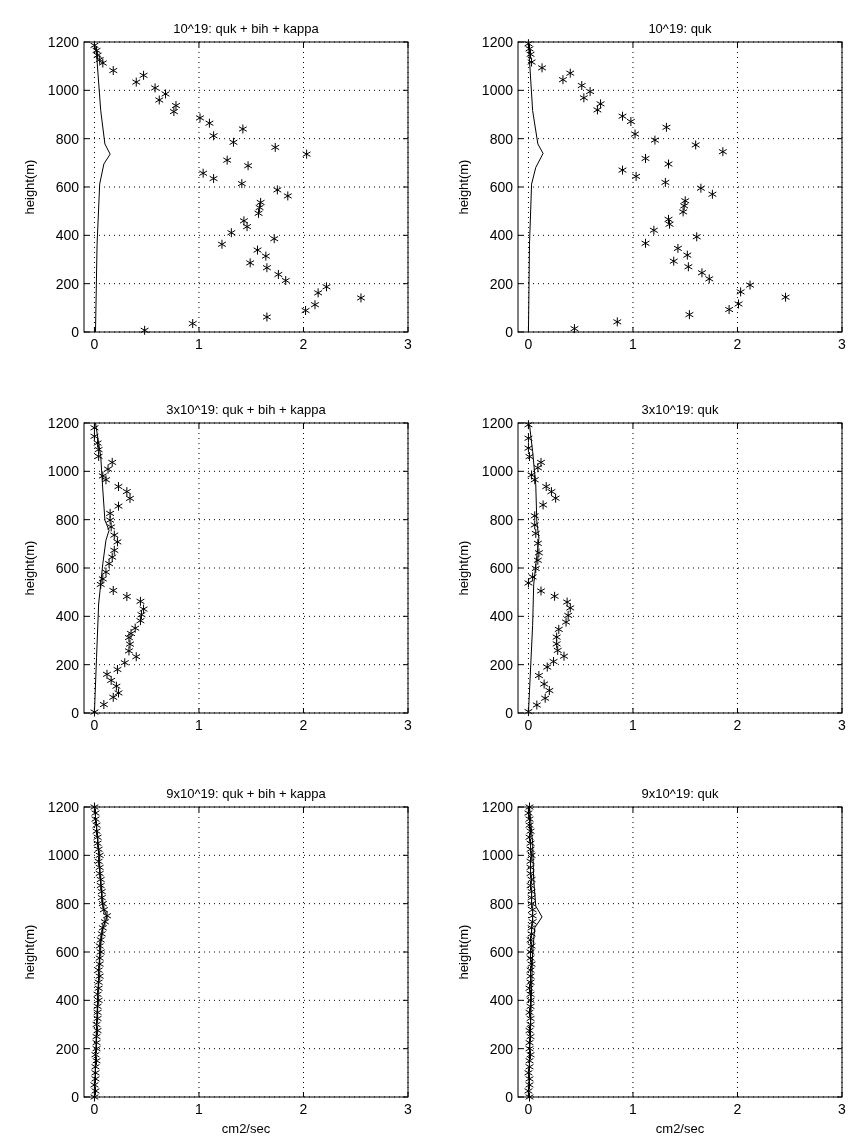  What do you see at coordinates (29, 952) in the screenshot?
I see `y-axis-title: height(m)` at bounding box center [29, 952].